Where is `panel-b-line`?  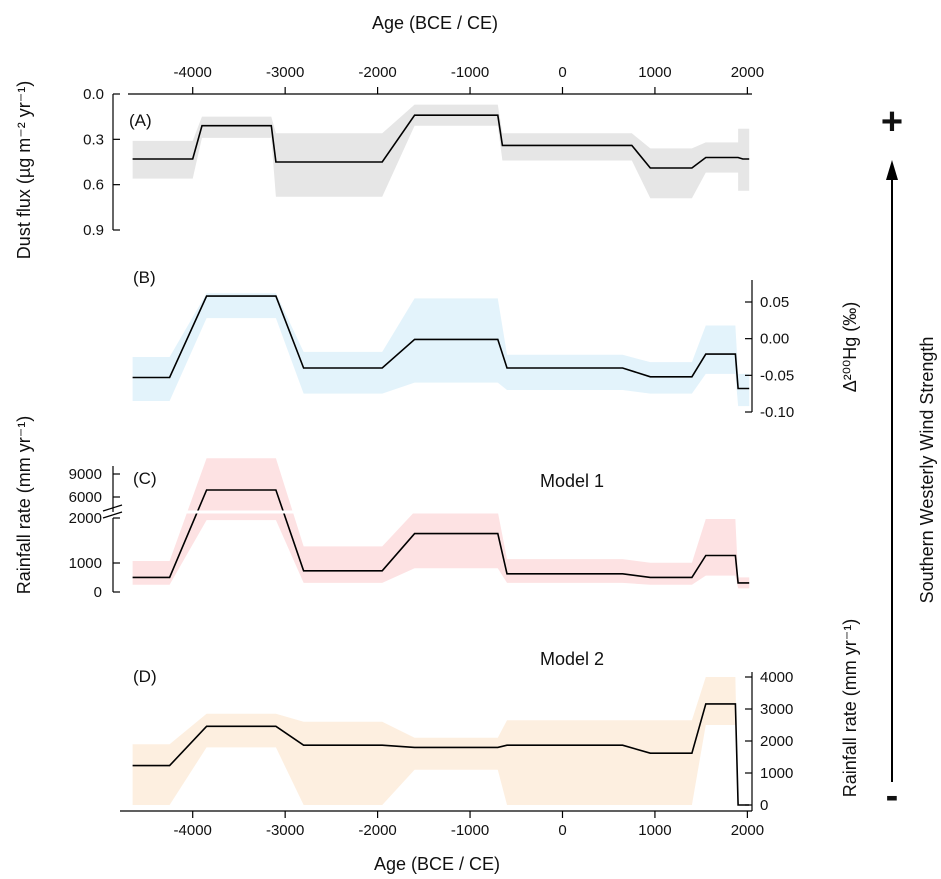
panel-b-line is located at coordinates (441, 342).